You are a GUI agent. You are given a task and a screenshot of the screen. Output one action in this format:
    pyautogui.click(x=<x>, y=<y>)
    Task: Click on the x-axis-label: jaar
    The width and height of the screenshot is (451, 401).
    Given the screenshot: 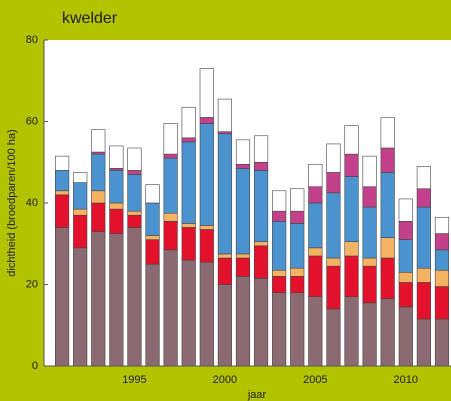 What is the action you would take?
    pyautogui.click(x=257, y=395)
    